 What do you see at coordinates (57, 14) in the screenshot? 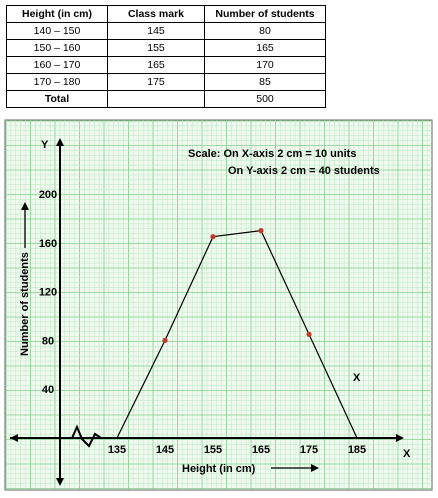
I see `header-height: Height (in cm)` at bounding box center [57, 14].